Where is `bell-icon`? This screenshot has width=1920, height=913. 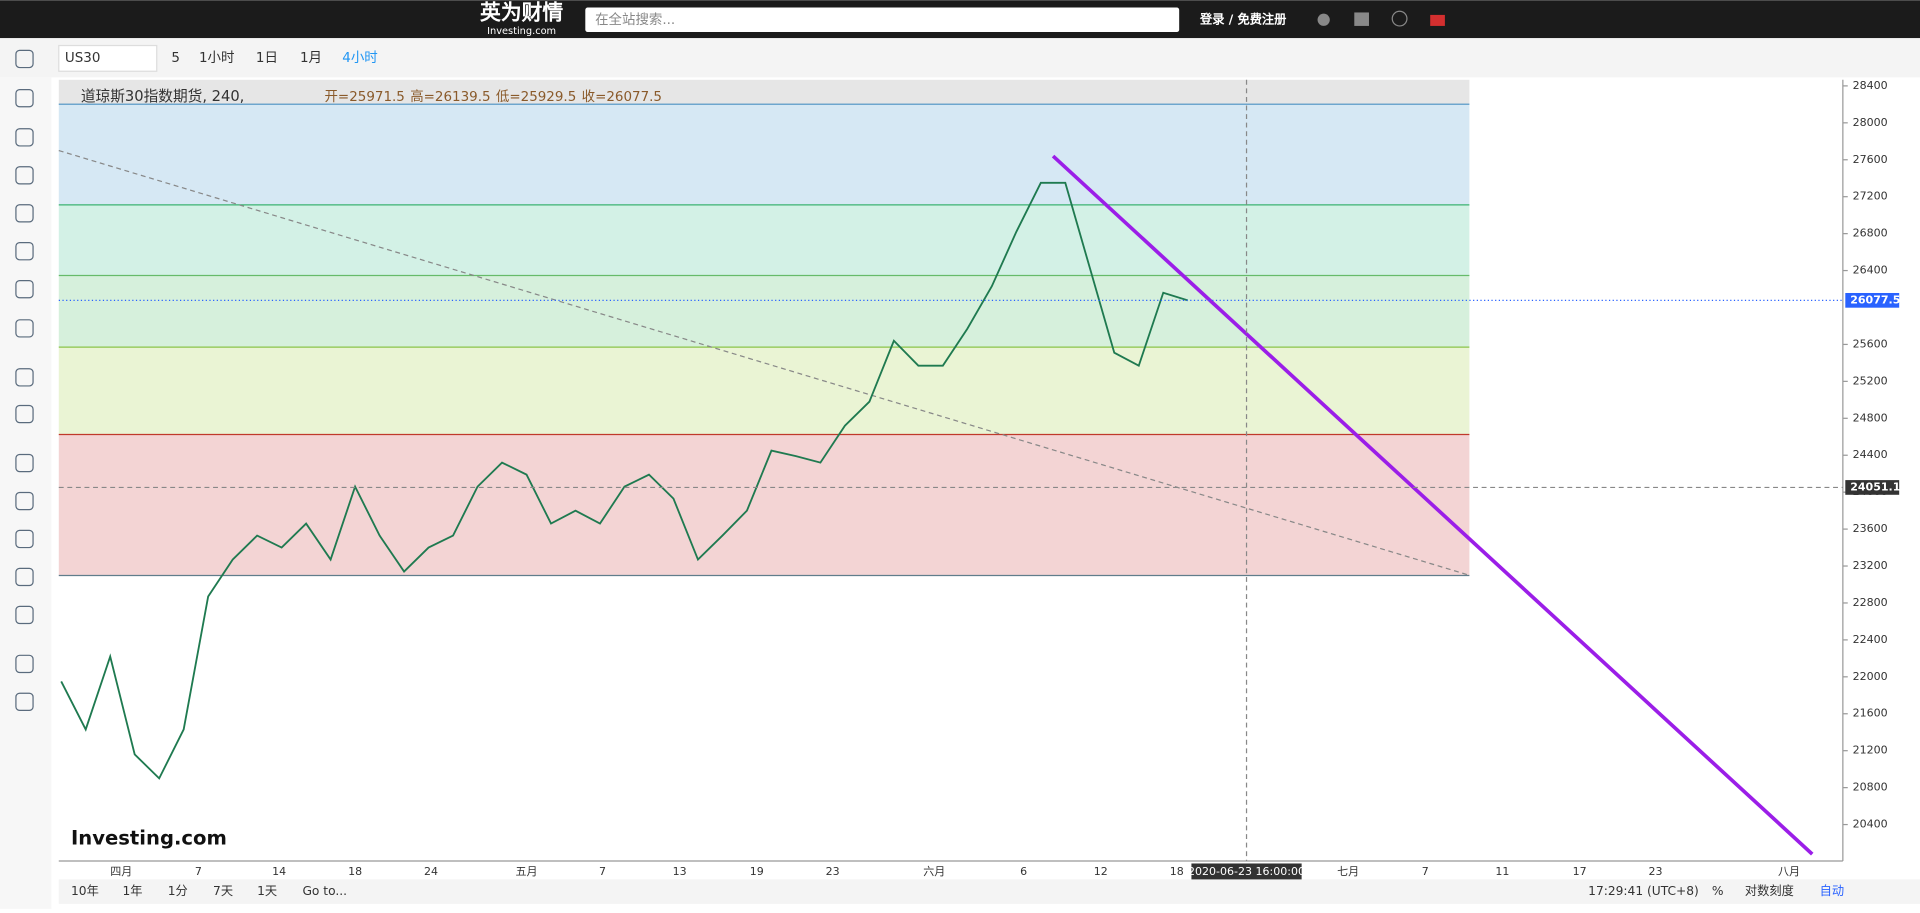 bell-icon is located at coordinates (1323, 19).